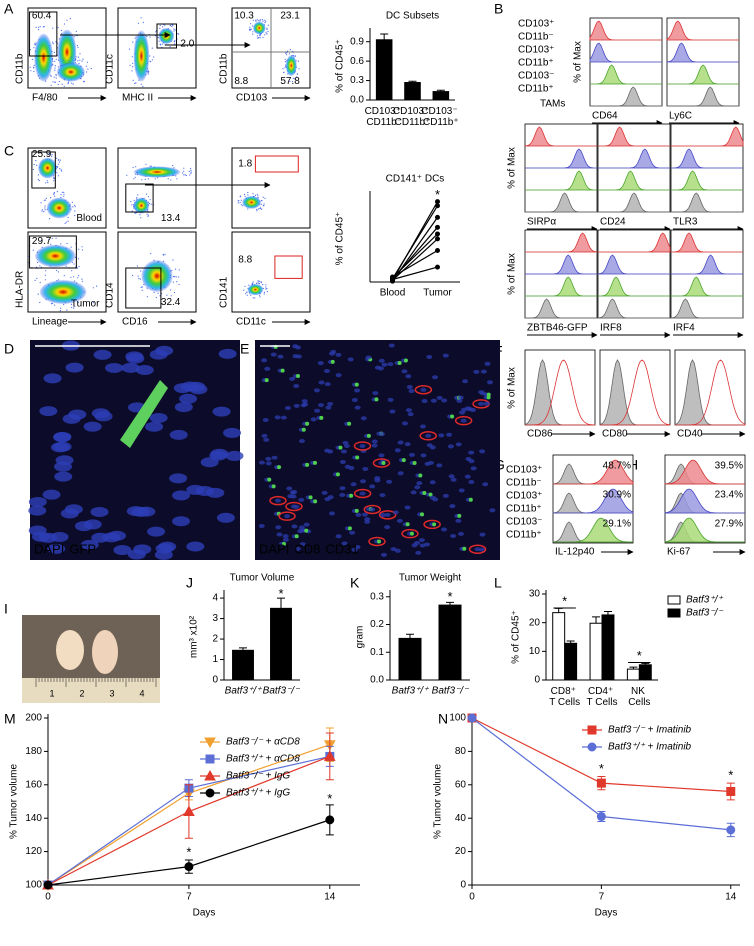 This screenshot has height=946, width=754. What do you see at coordinates (81, 693) in the screenshot?
I see `ruler-number: 2` at bounding box center [81, 693].